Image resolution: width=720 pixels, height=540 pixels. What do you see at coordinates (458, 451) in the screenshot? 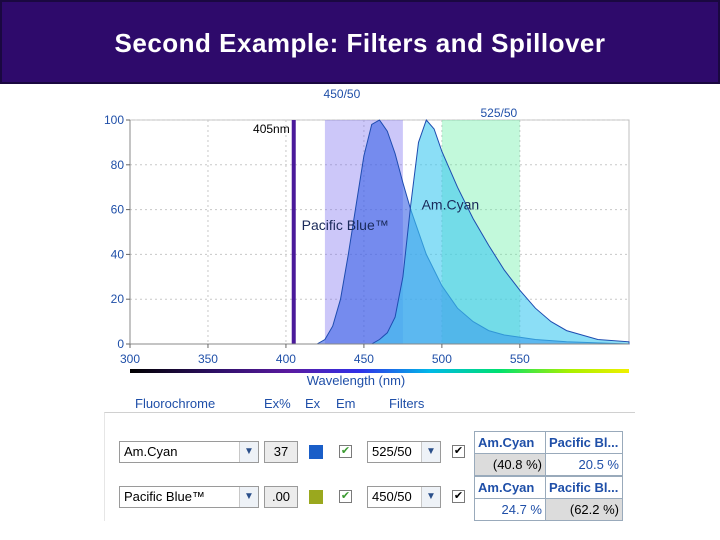
I see `filter-checkbox-1: ✔` at bounding box center [458, 451].